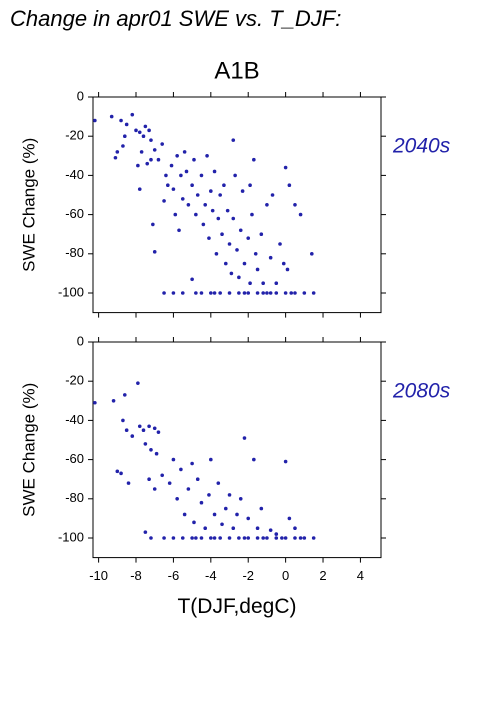 The height and width of the screenshot is (714, 501). Describe the element at coordinates (28, 450) in the screenshot. I see `y-axis-label: SWE Change (%)` at that location.